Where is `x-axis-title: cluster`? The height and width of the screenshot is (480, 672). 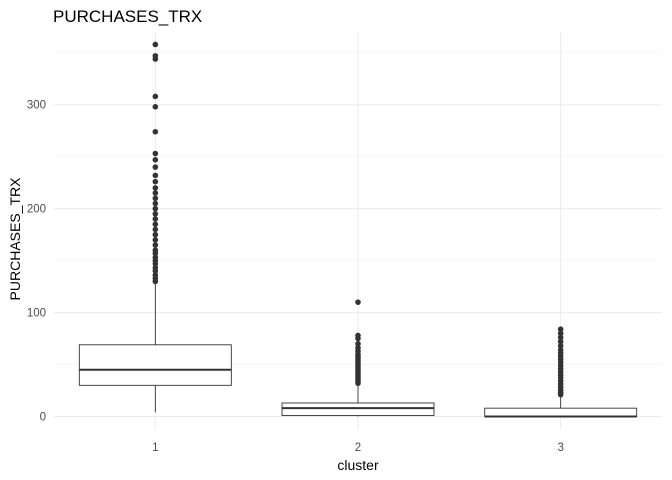
x-axis-title: cluster is located at coordinates (358, 465).